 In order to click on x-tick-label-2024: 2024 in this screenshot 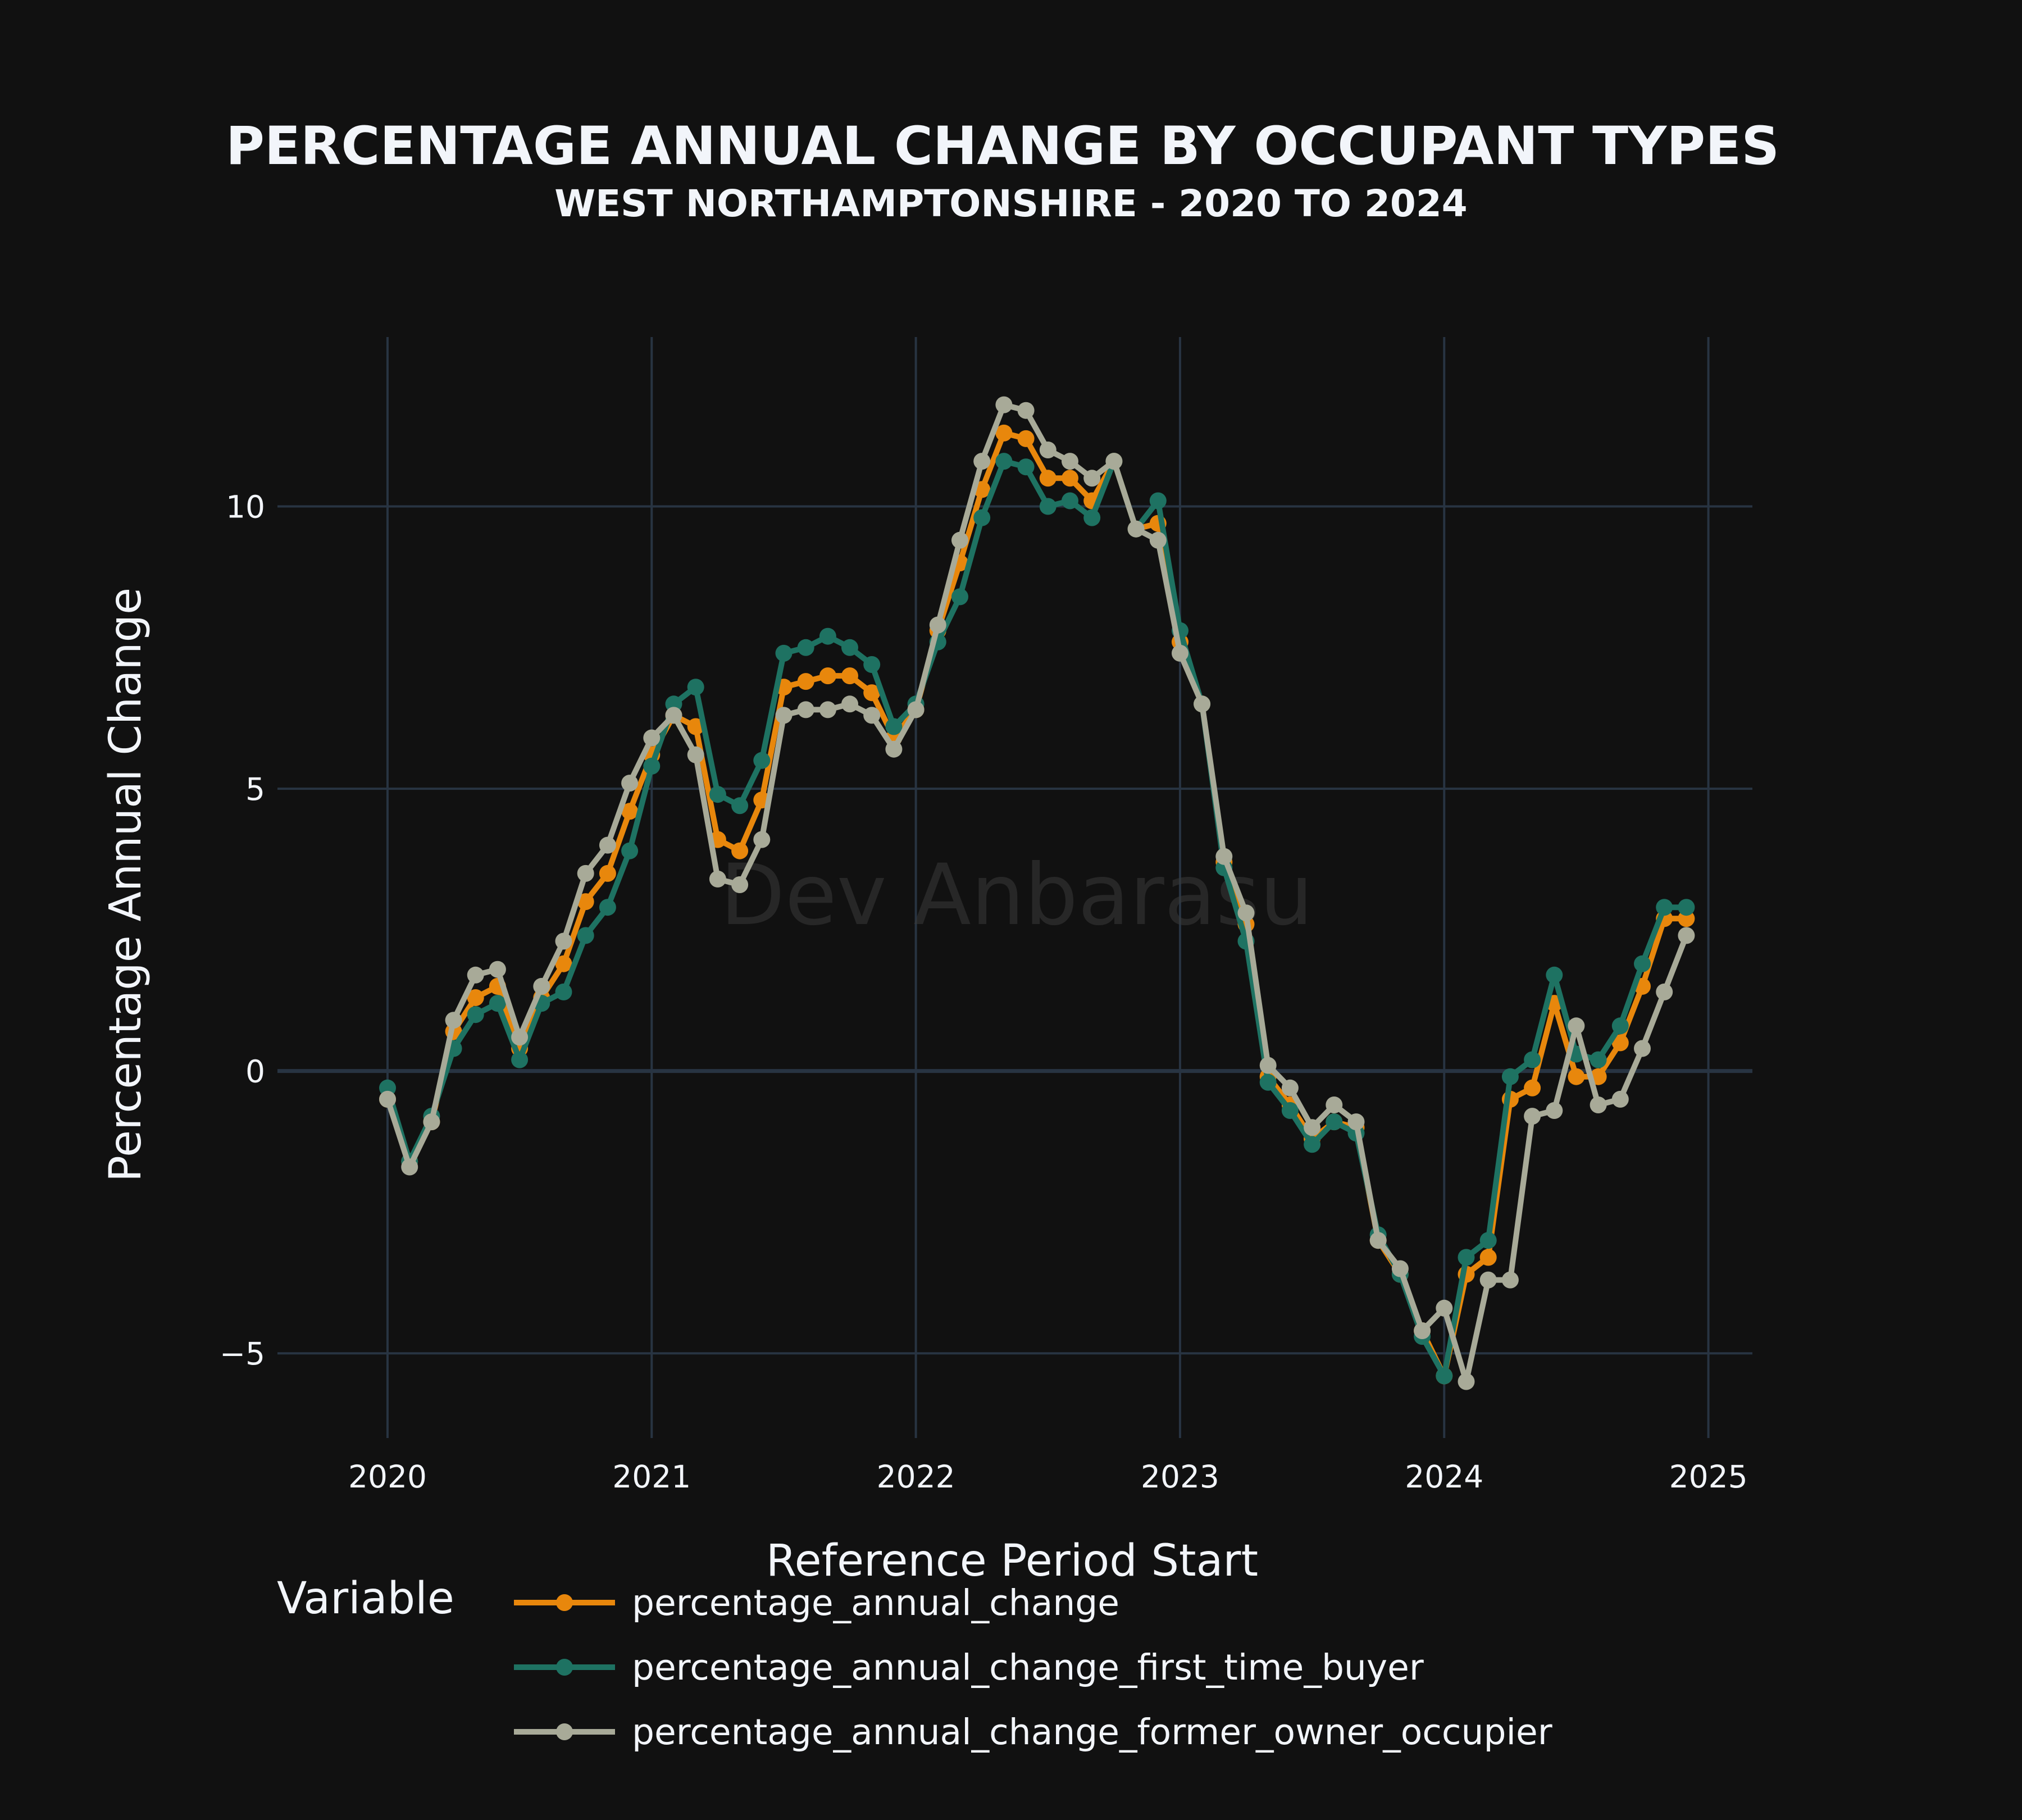, I will do `click(1444, 1477)`.